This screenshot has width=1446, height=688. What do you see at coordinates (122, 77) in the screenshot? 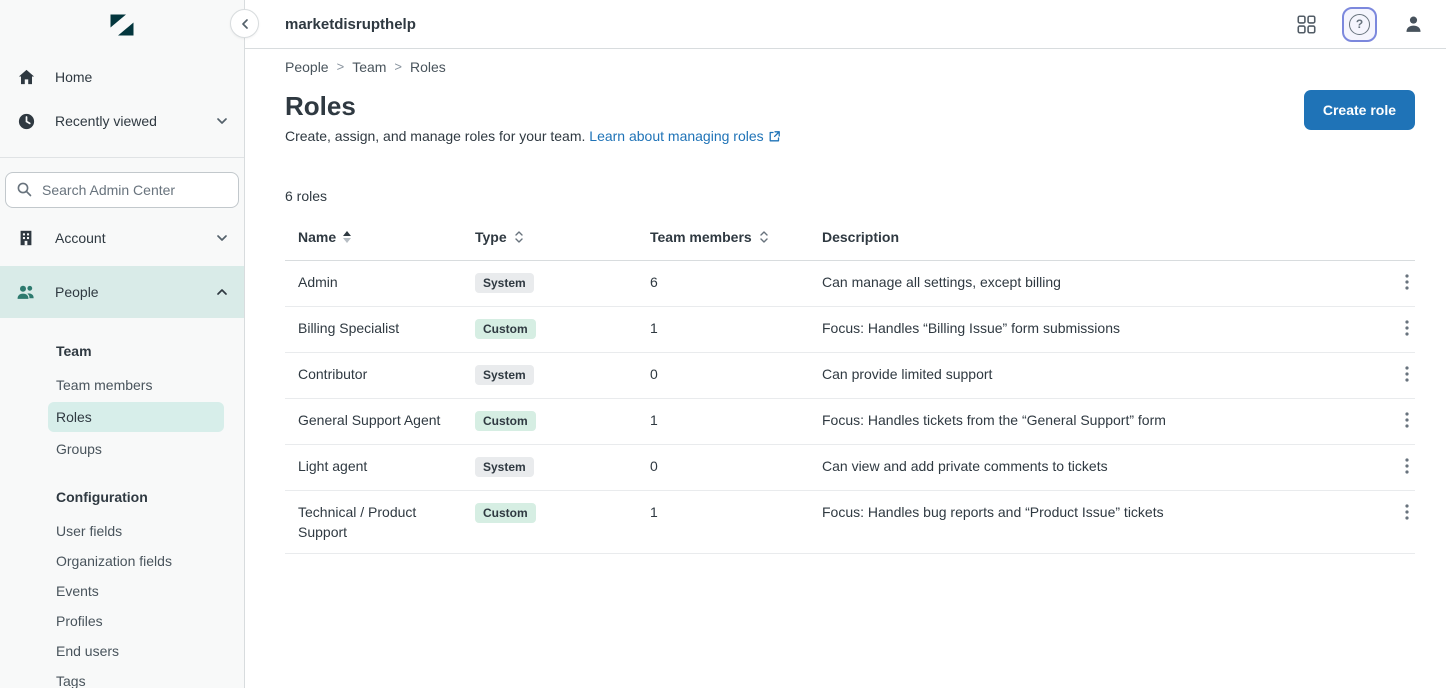
I see `sidebar-item-home: Home` at bounding box center [122, 77].